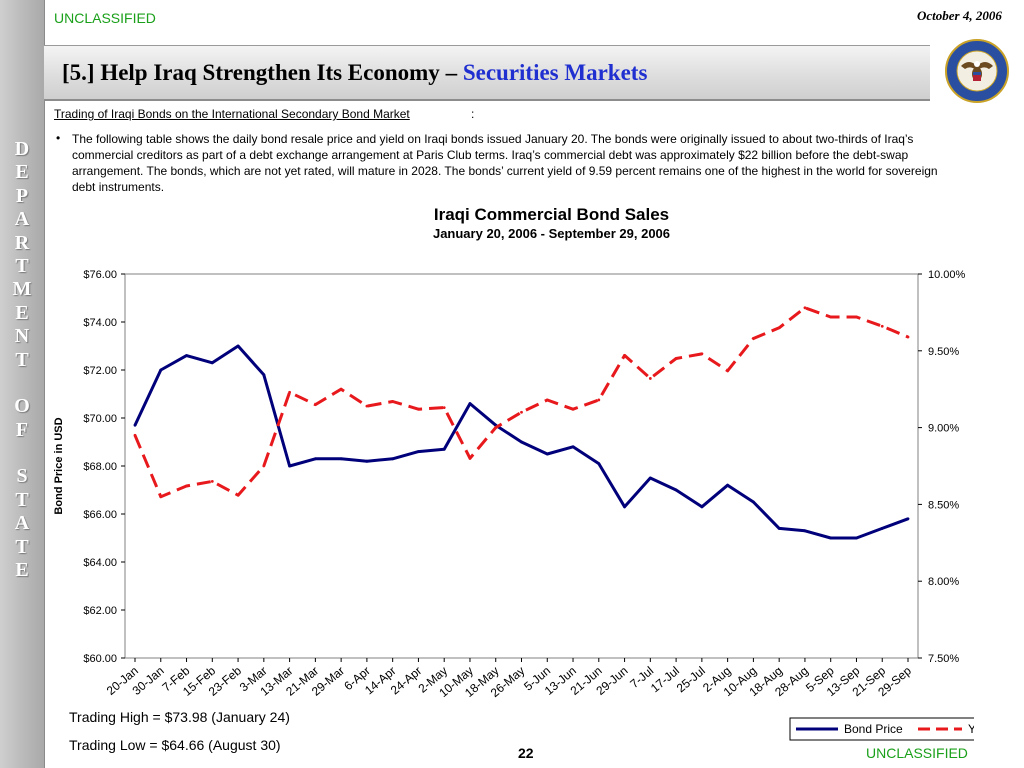  I want to click on sidebar-letter: F, so click(22, 429).